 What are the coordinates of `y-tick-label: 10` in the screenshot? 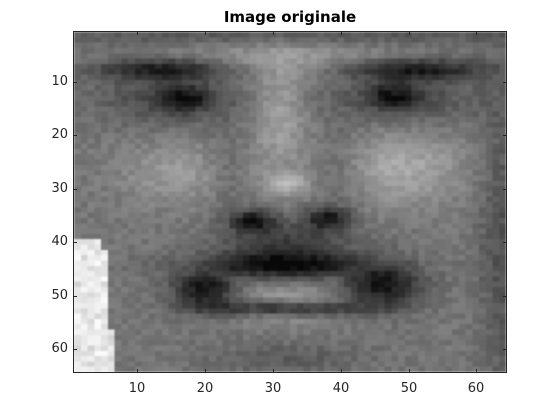 It's located at (59, 81).